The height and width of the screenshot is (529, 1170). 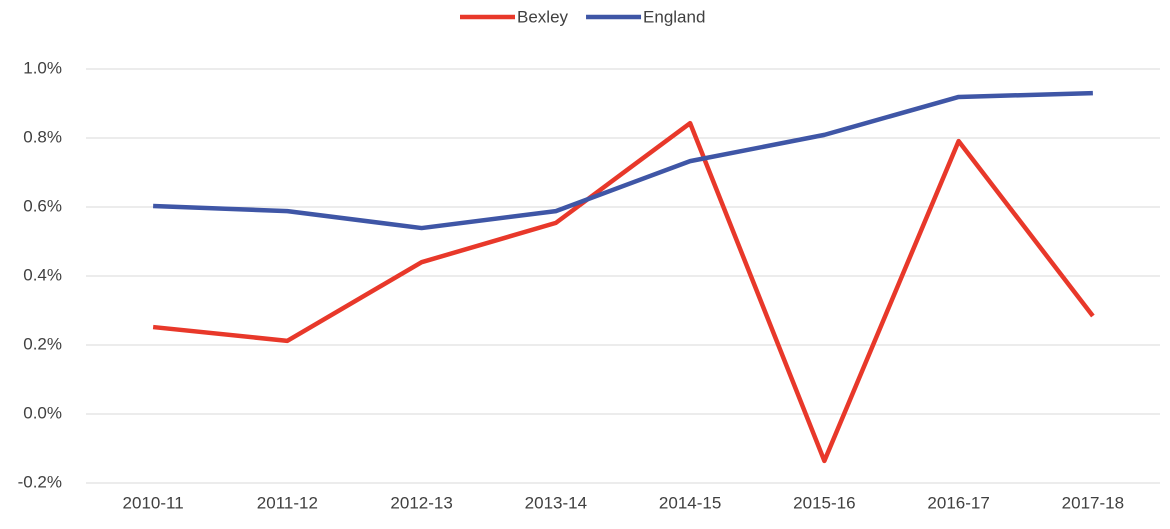 I want to click on legend-label: Bexley, so click(x=543, y=16).